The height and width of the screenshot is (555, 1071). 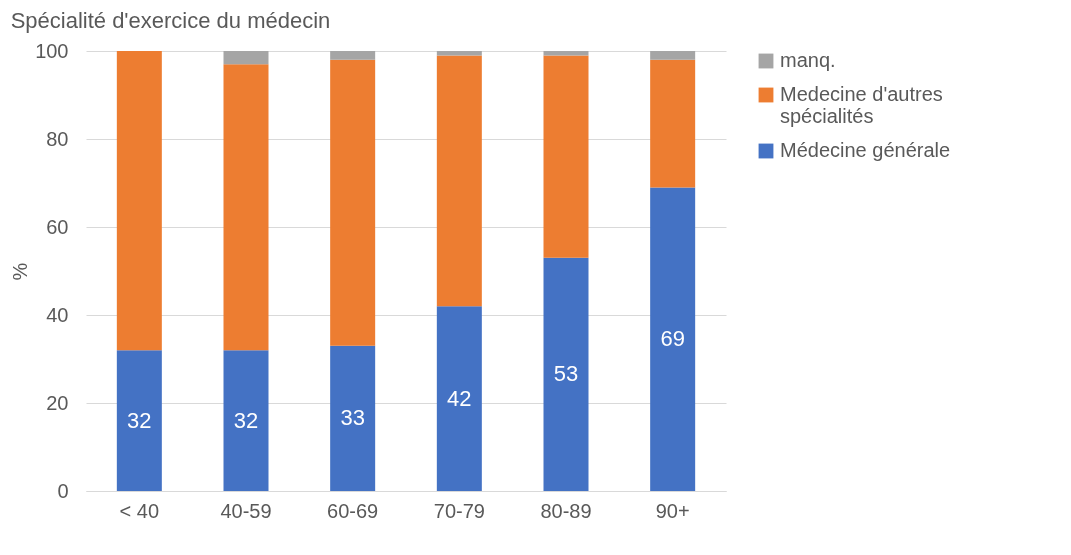 I want to click on y-tick-label: 20, so click(x=57, y=402).